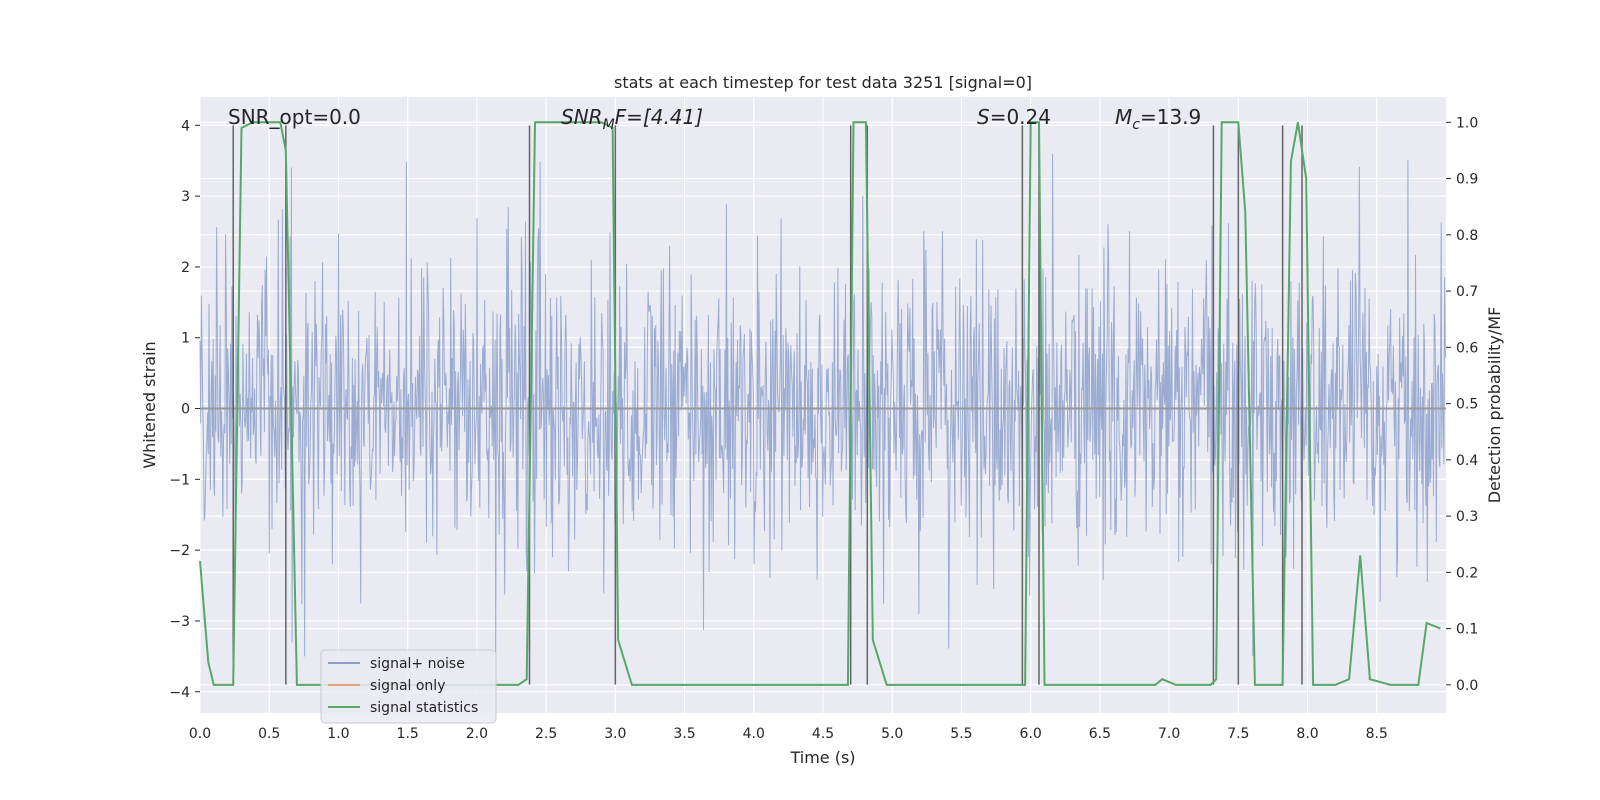 The image size is (1600, 800). Describe the element at coordinates (179, 693) in the screenshot. I see `y-tick-label-left: −4` at that location.